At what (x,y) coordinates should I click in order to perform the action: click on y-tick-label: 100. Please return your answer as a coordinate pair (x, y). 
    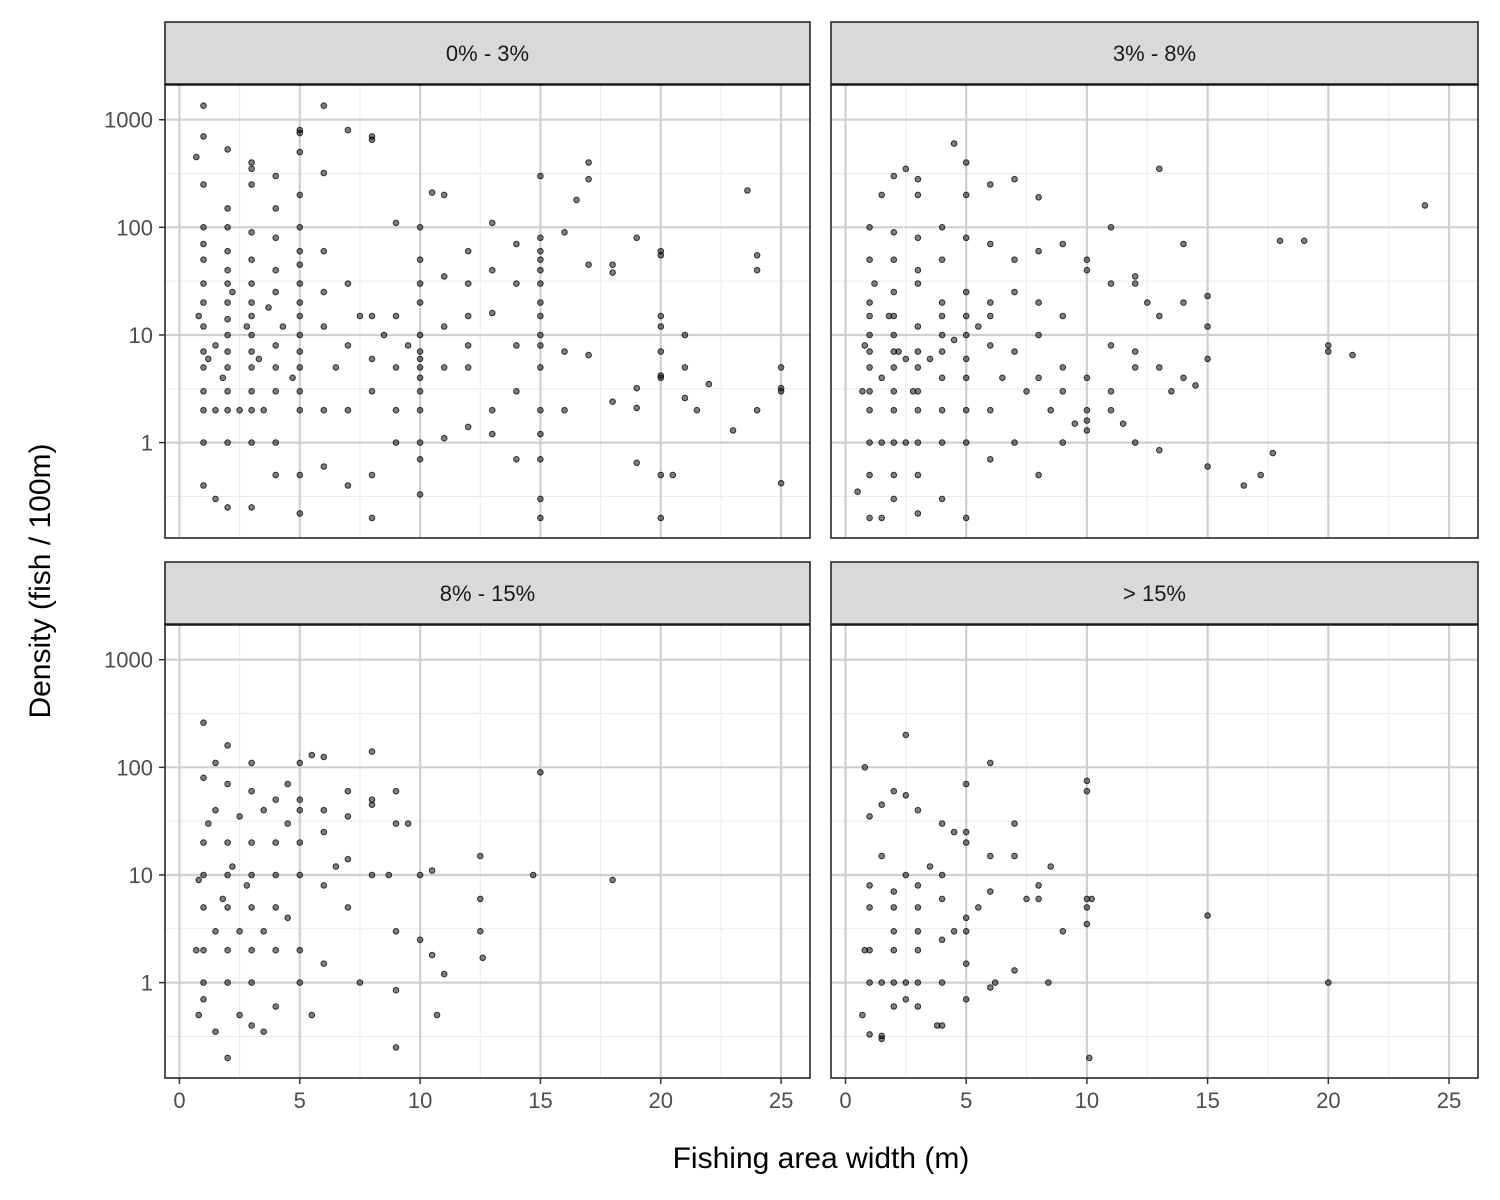
    Looking at the image, I should click on (134, 767).